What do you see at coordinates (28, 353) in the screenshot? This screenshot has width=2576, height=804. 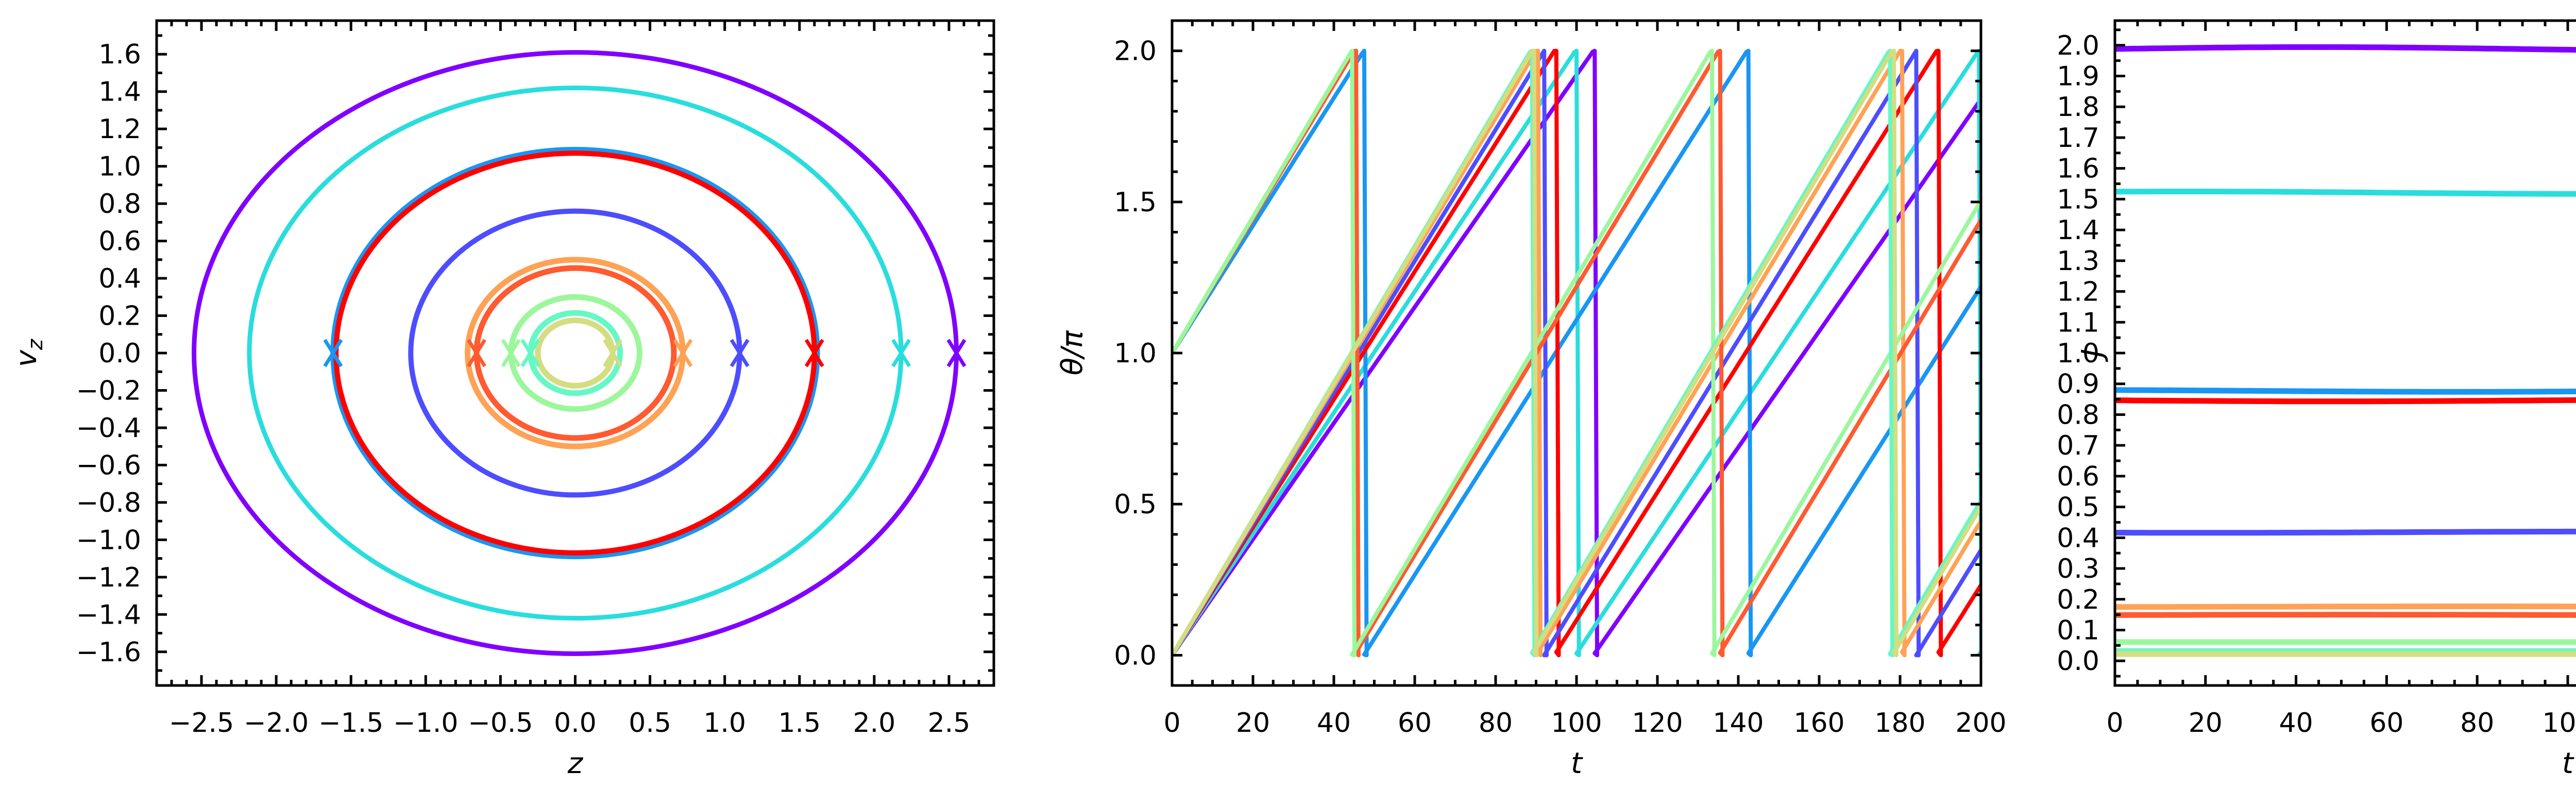 I see `y-axis-label: vz` at bounding box center [28, 353].